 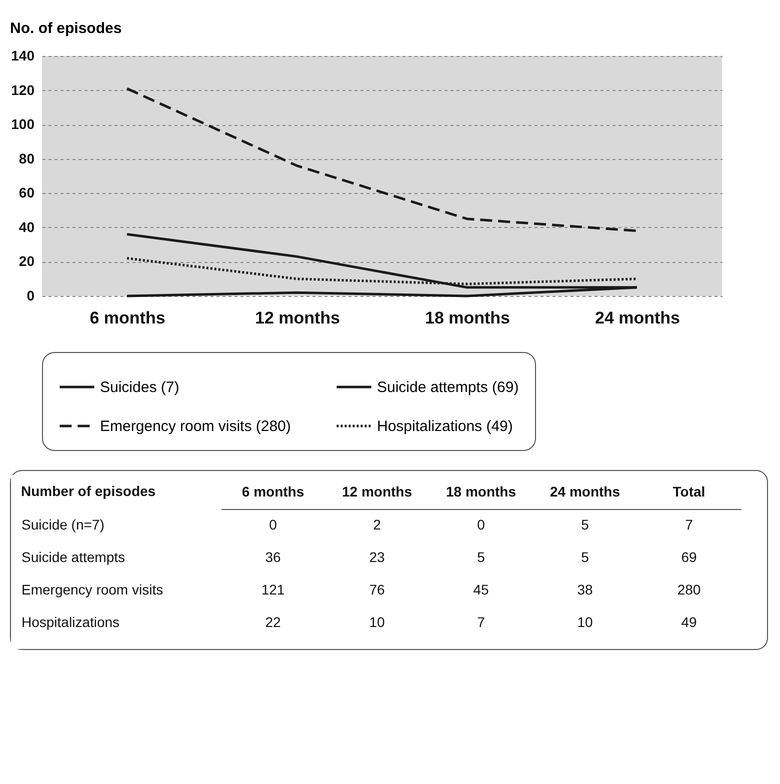 What do you see at coordinates (689, 492) in the screenshot?
I see `x-tick-label: Total` at bounding box center [689, 492].